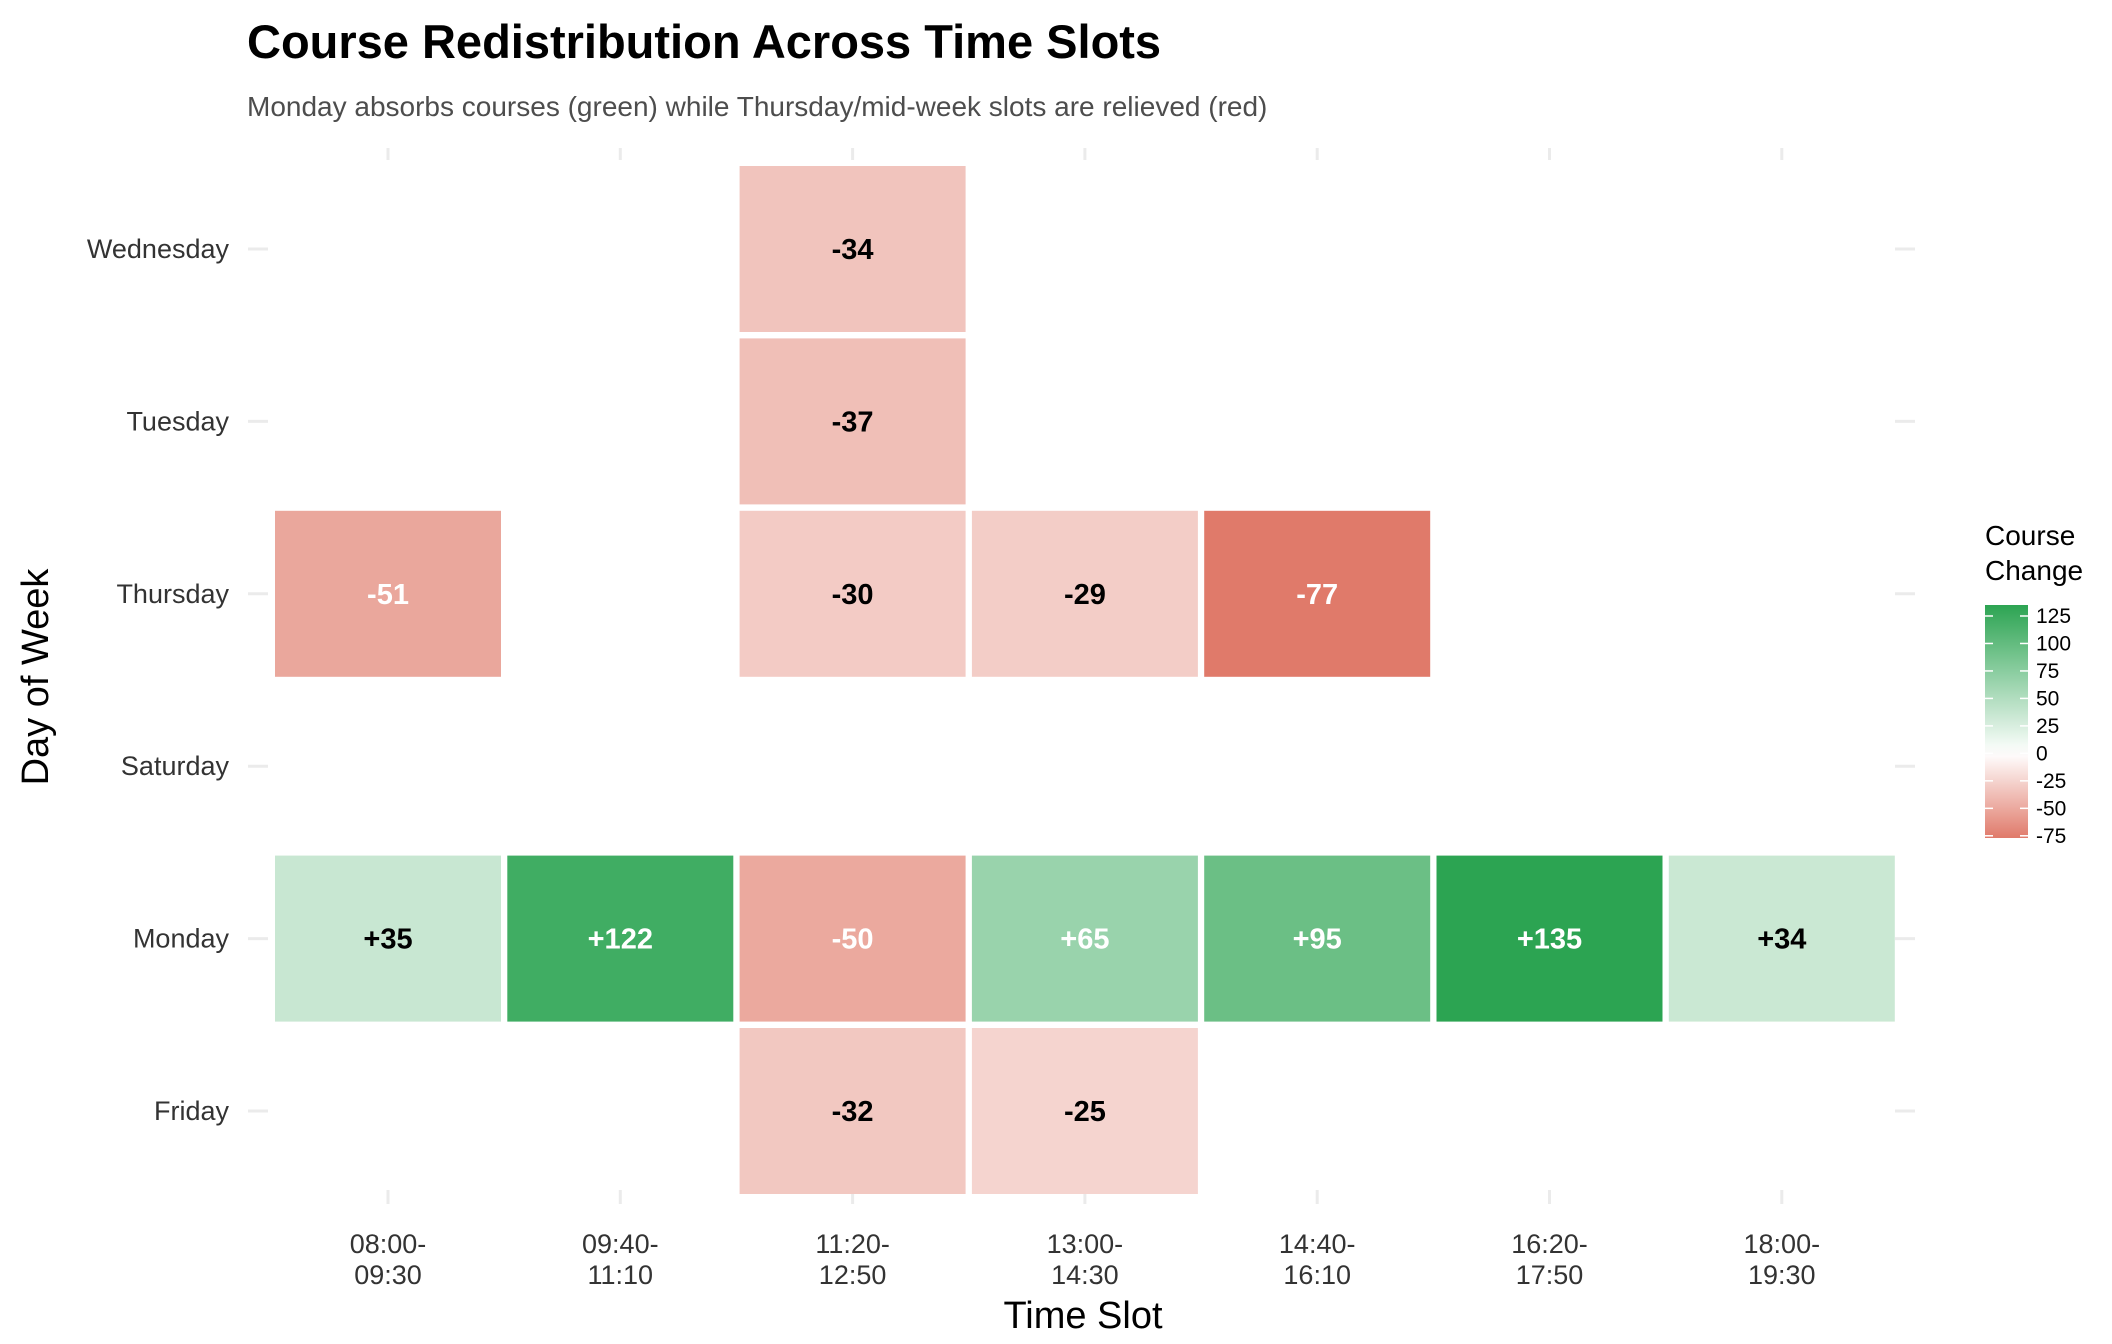 The image size is (2112, 1344). Describe the element at coordinates (192, 1111) in the screenshot. I see `y-tick-label: Friday` at that location.